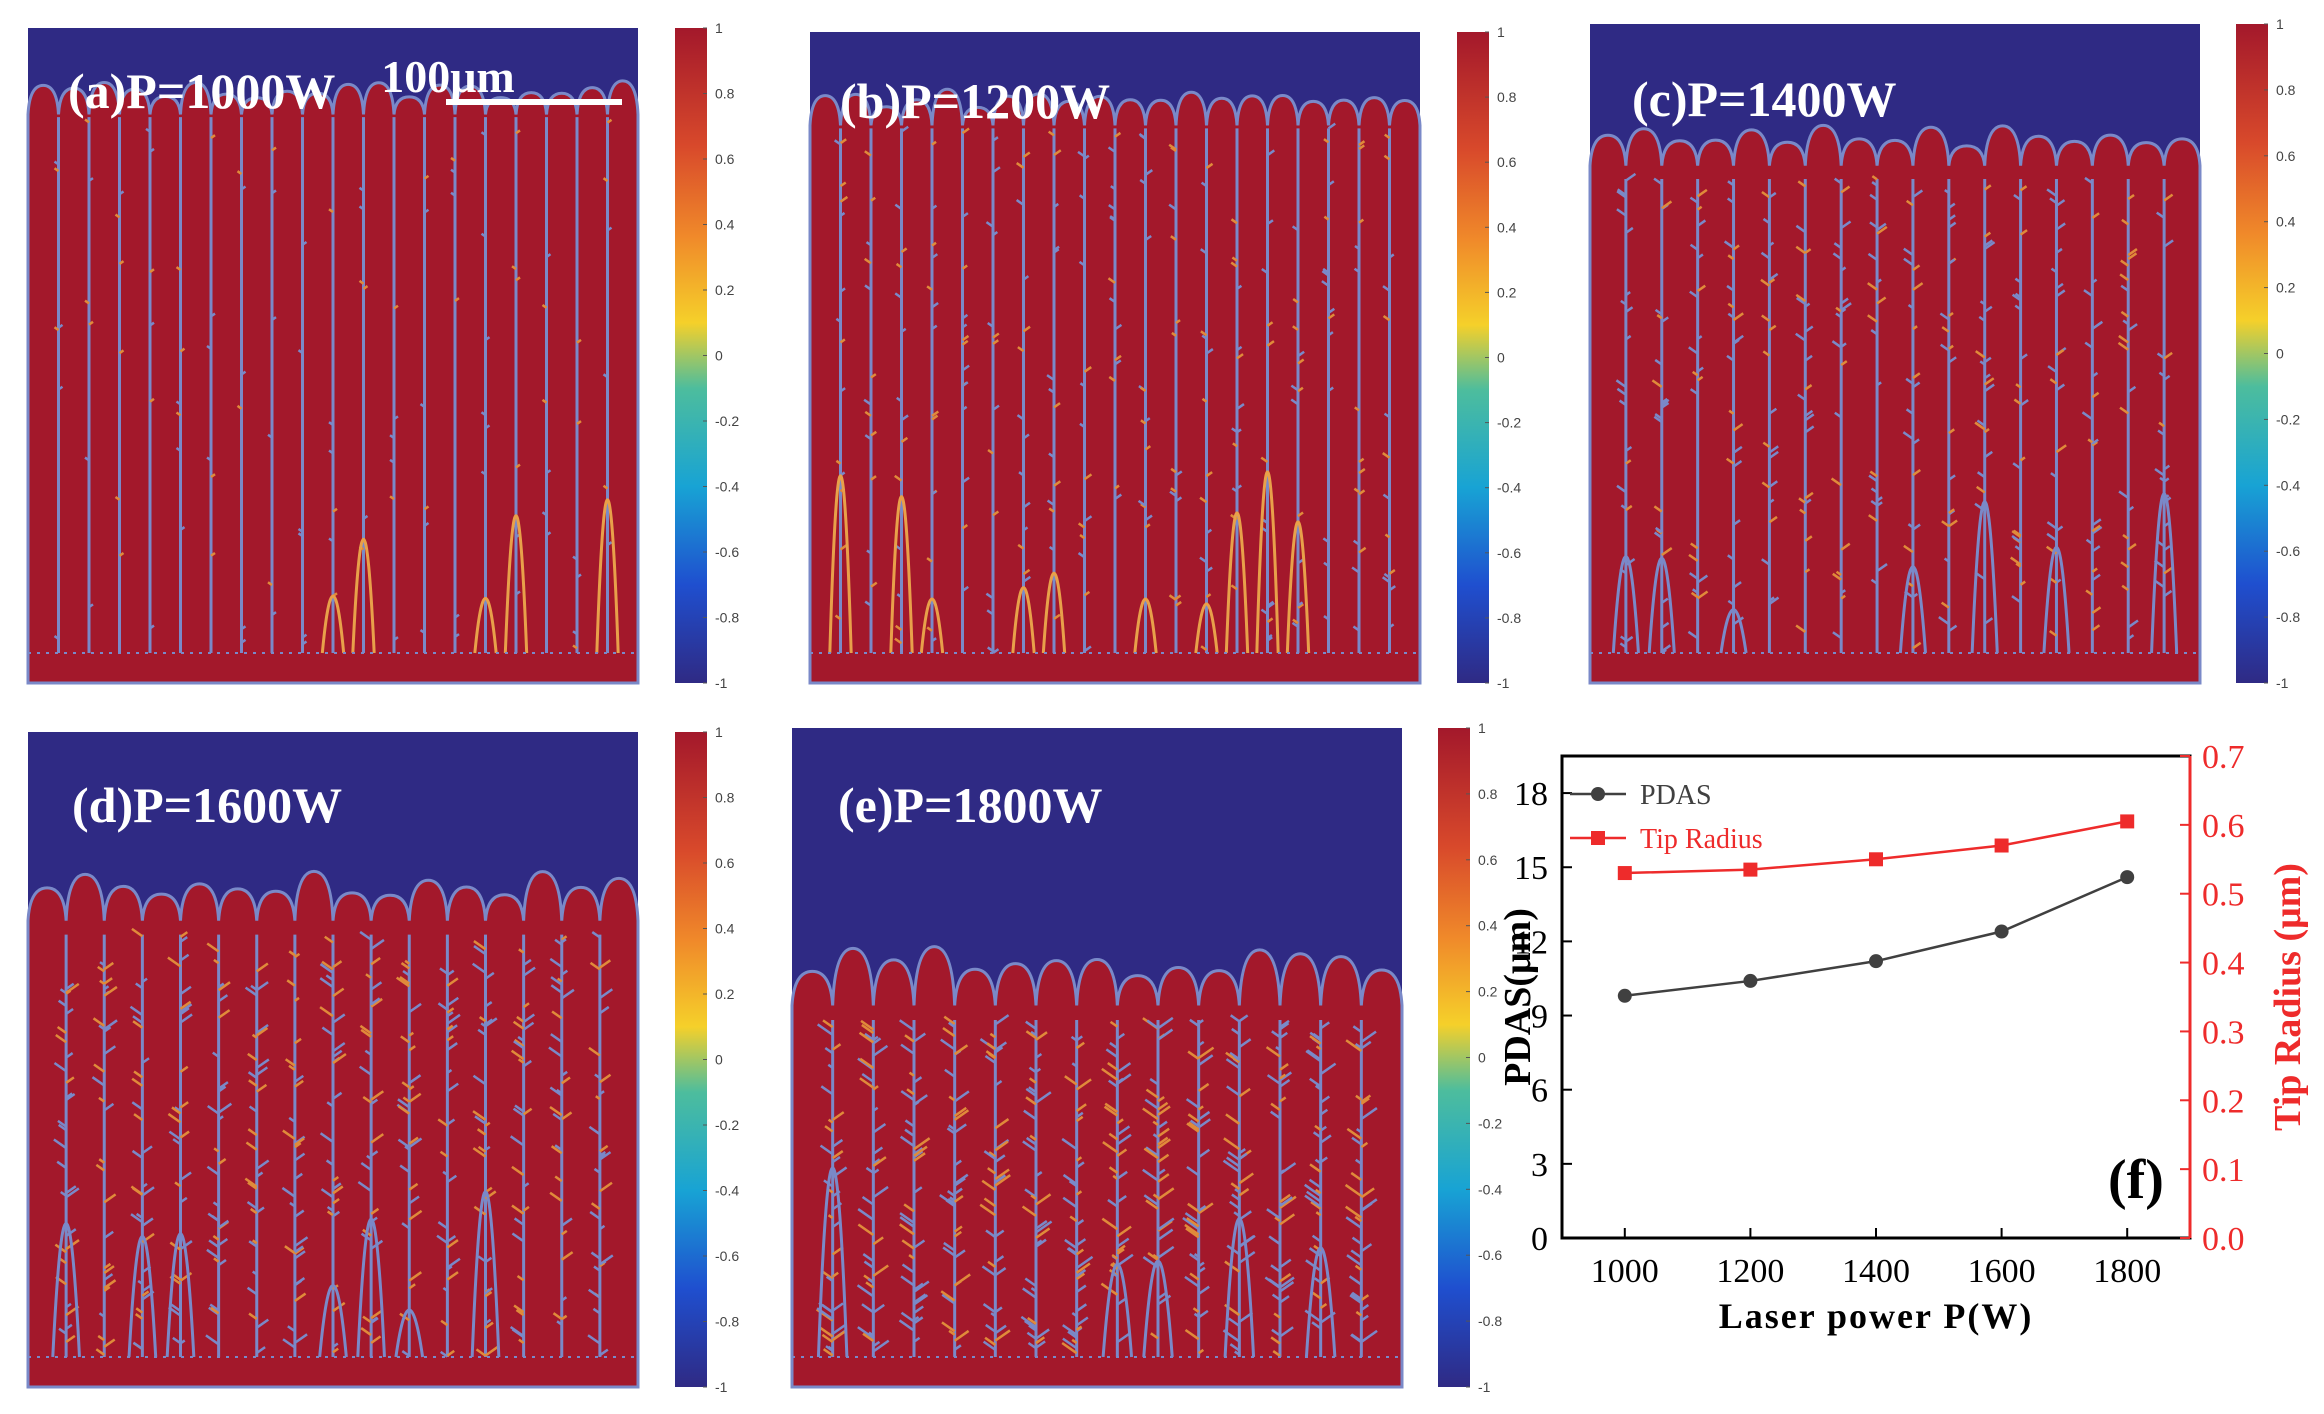 The height and width of the screenshot is (1414, 2324). I want to click on microstructure-map, so click(333, 1060).